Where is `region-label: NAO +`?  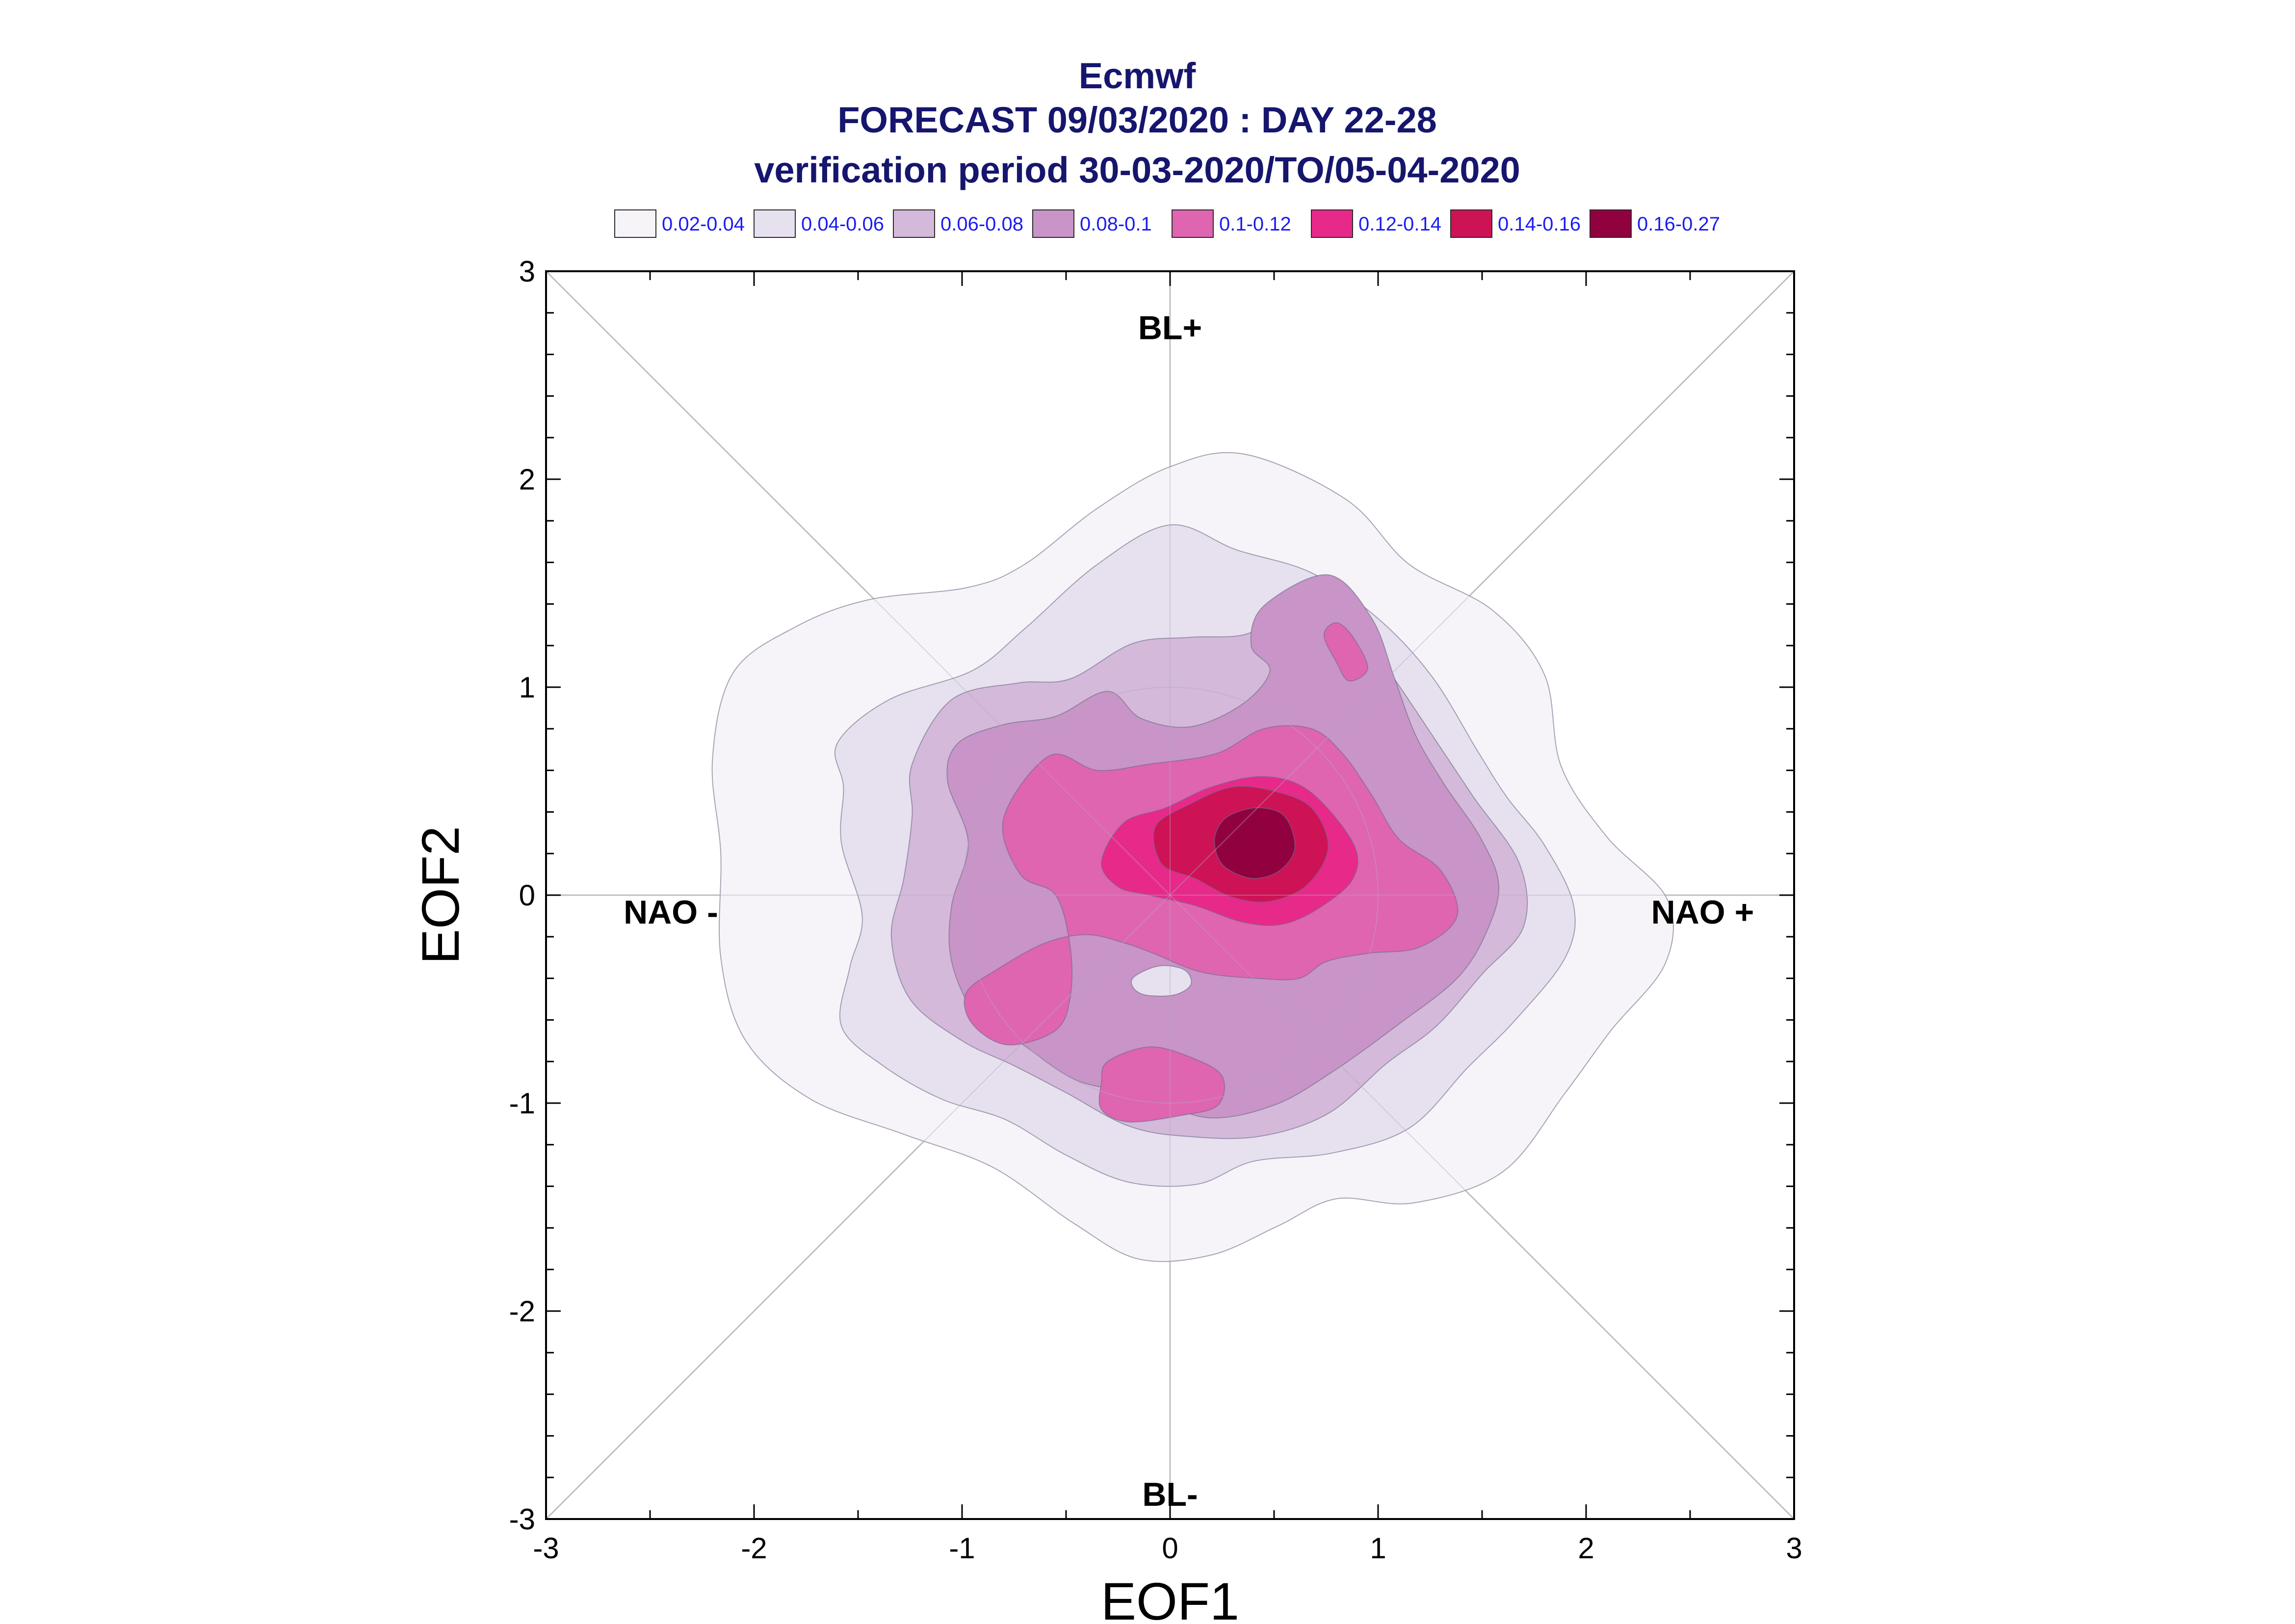 region-label: NAO + is located at coordinates (1703, 912).